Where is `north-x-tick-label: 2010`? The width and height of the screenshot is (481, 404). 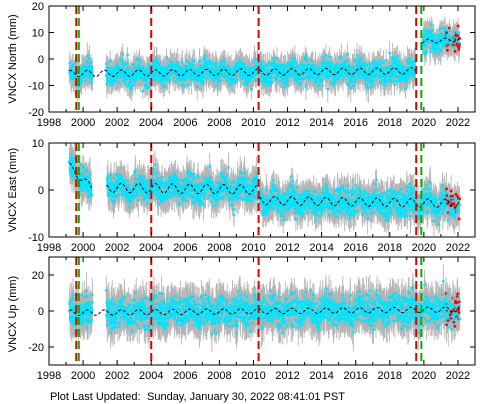
north-x-tick-label: 2010 is located at coordinates (253, 123).